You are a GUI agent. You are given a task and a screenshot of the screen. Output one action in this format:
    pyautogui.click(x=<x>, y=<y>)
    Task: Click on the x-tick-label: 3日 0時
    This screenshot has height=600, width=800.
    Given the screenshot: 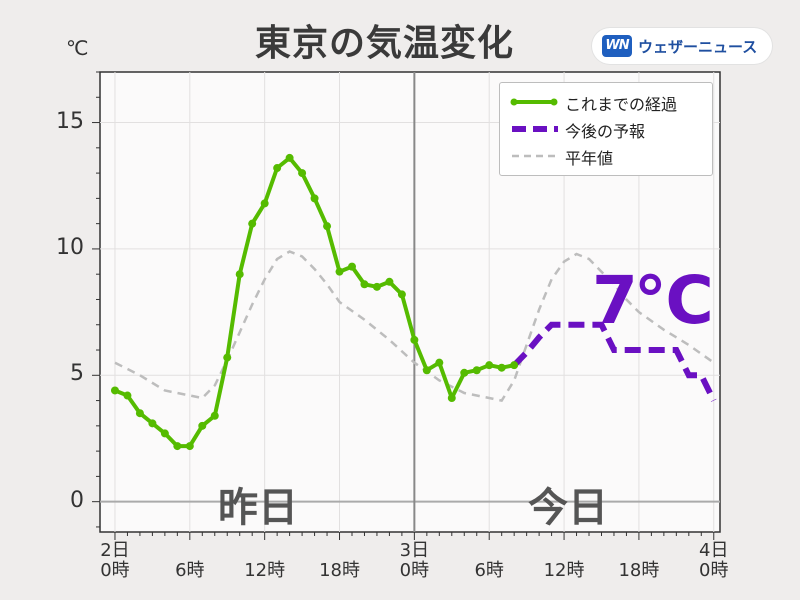 What is the action you would take?
    pyautogui.click(x=414, y=561)
    